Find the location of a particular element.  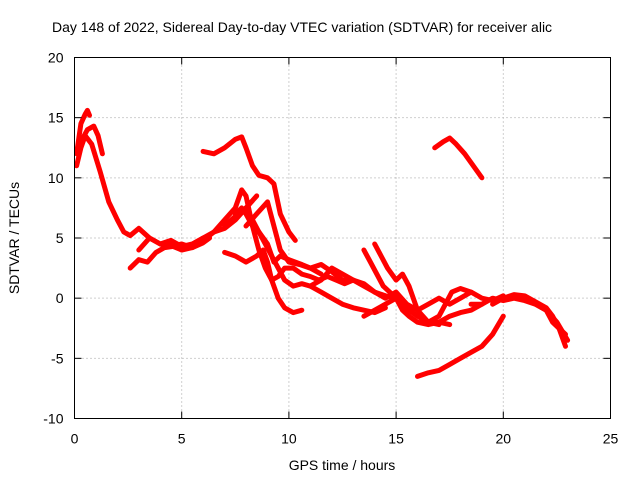

series-line-s18 is located at coordinates (460, 346).